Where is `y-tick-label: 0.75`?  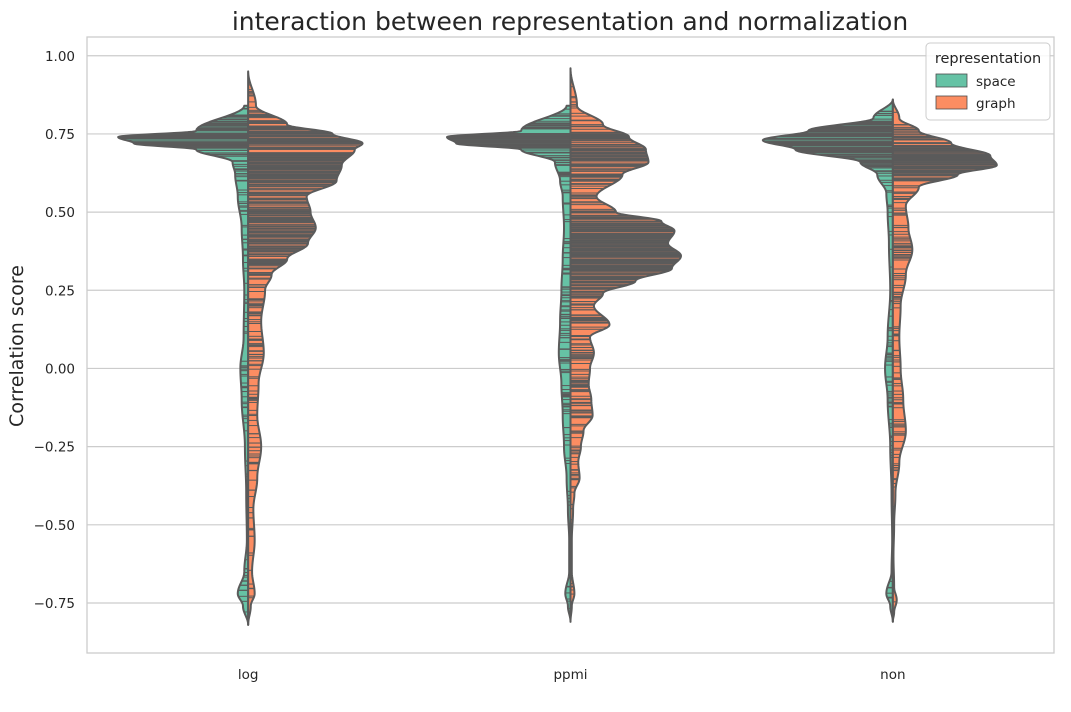
y-tick-label: 0.75 is located at coordinates (60, 135).